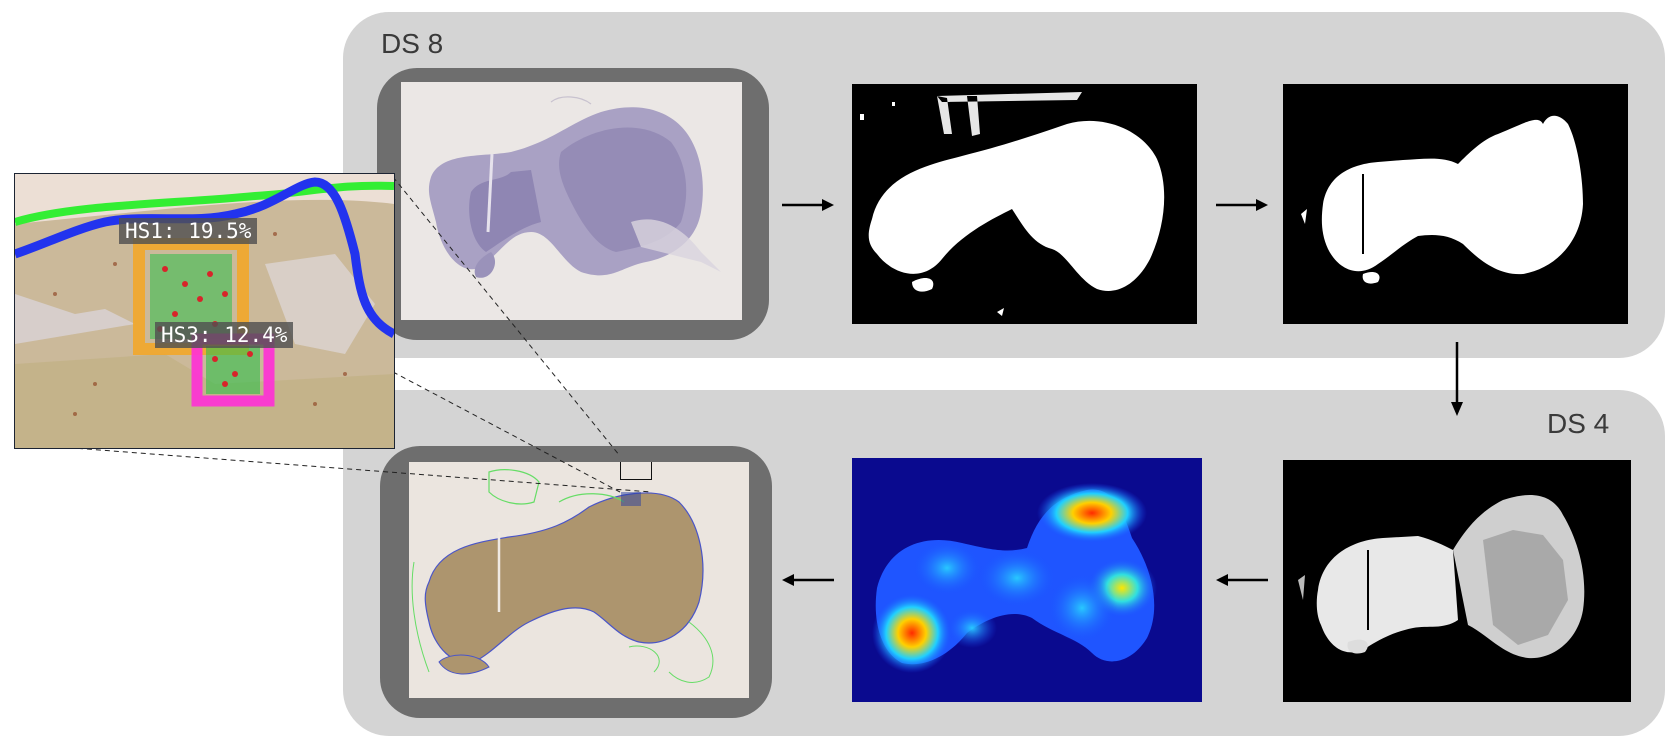 The image size is (1680, 745). Describe the element at coordinates (574, 187) in the screenshot. I see `he-slide-image` at that location.